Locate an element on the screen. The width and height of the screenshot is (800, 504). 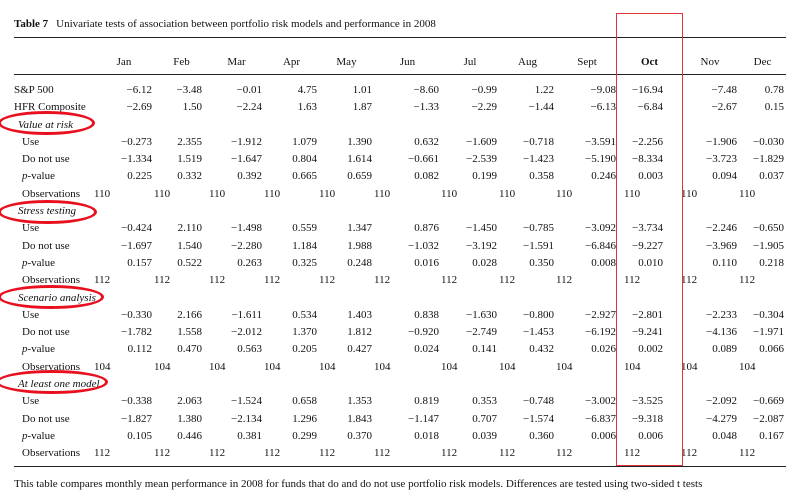
table-cell: 0.157 is located at coordinates (139, 262).